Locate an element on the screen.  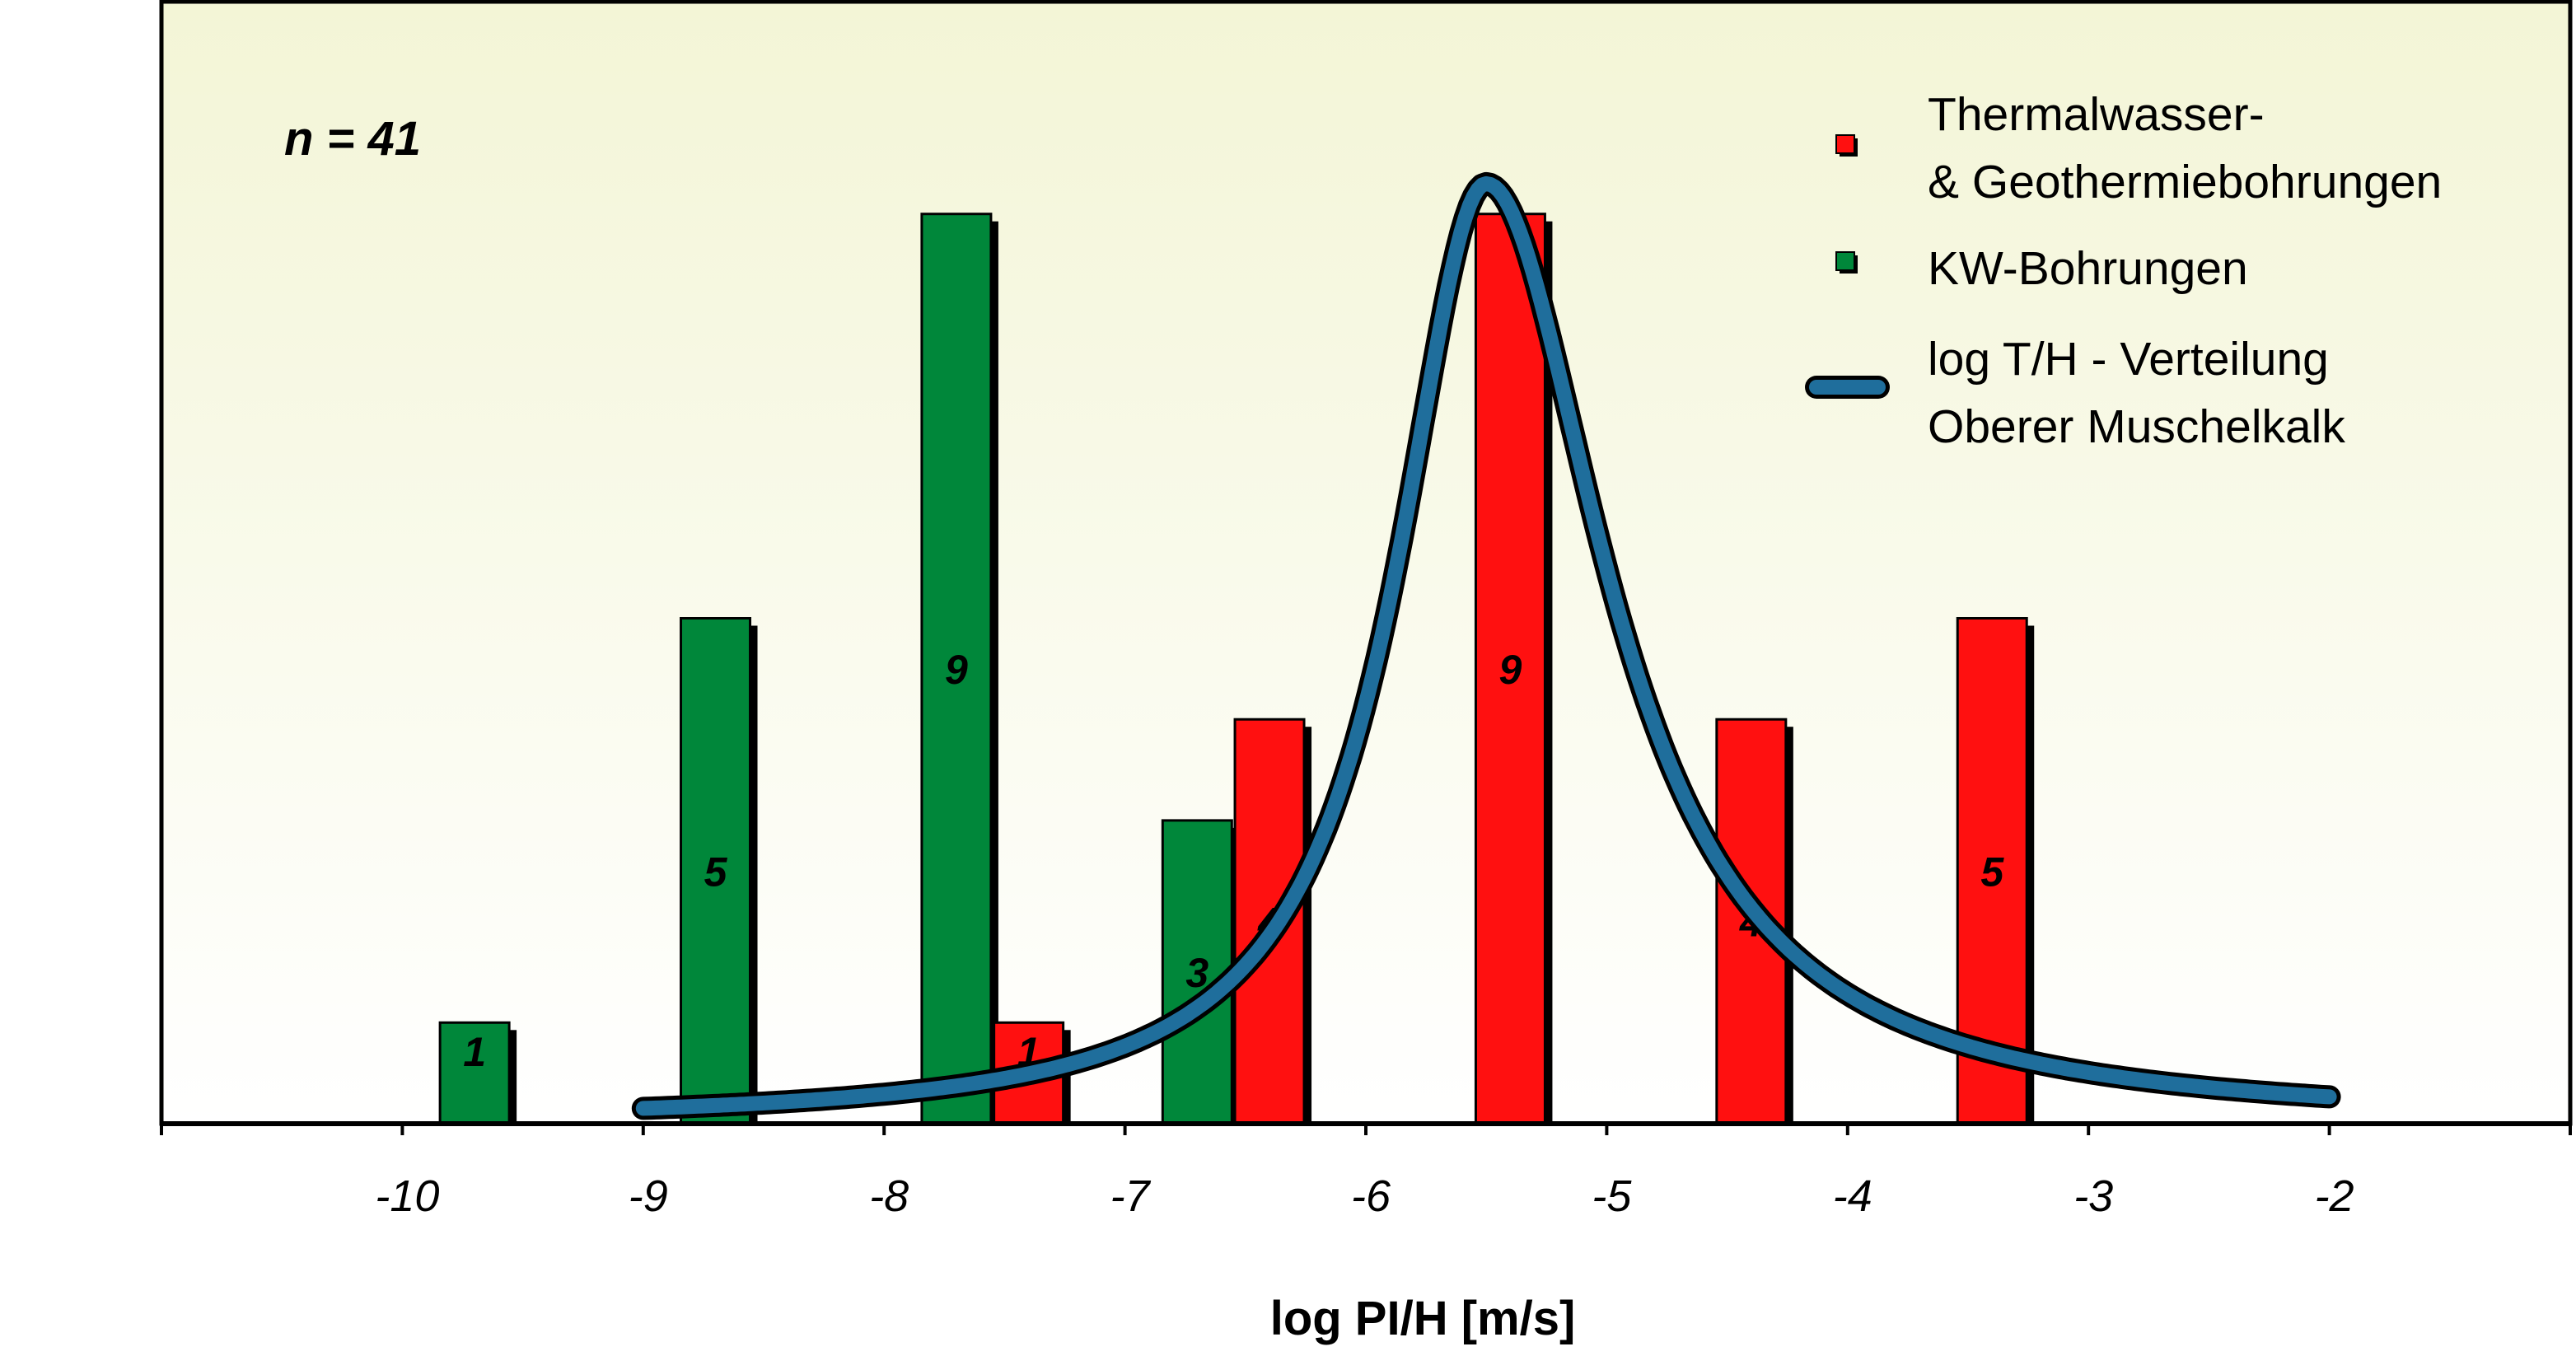
x-tick-label: -10 is located at coordinates (407, 1196).